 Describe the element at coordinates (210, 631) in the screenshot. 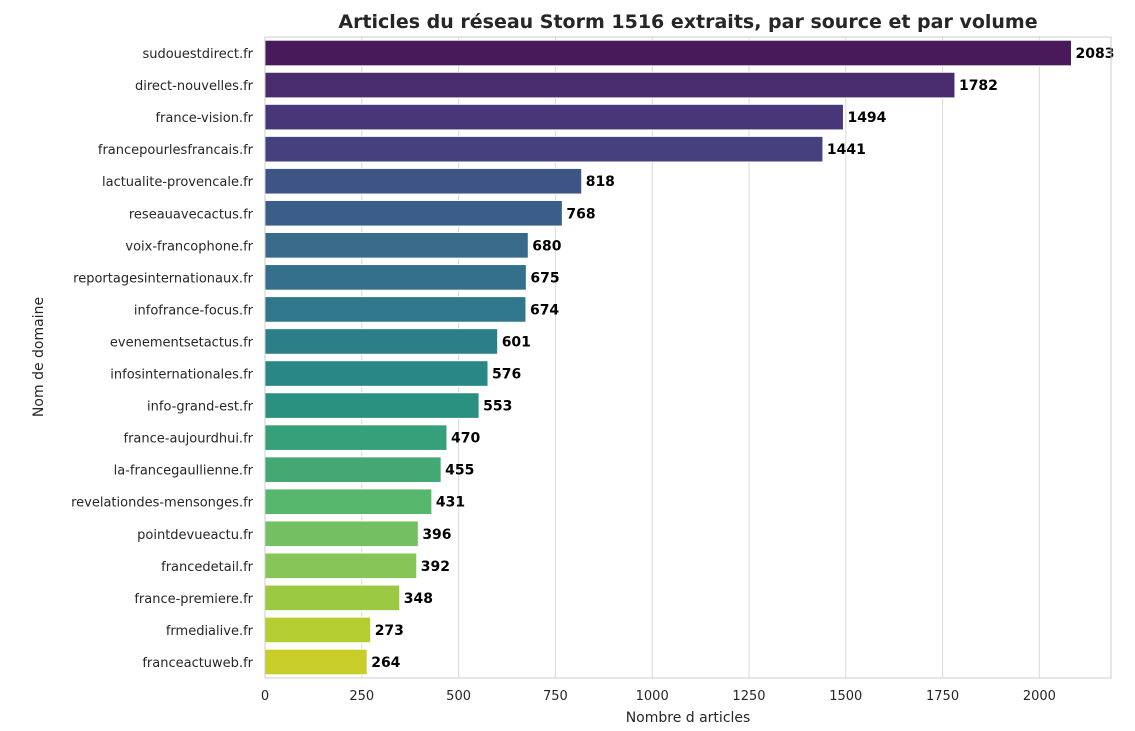

I see `y-tick-label: frmedialive.fr` at that location.